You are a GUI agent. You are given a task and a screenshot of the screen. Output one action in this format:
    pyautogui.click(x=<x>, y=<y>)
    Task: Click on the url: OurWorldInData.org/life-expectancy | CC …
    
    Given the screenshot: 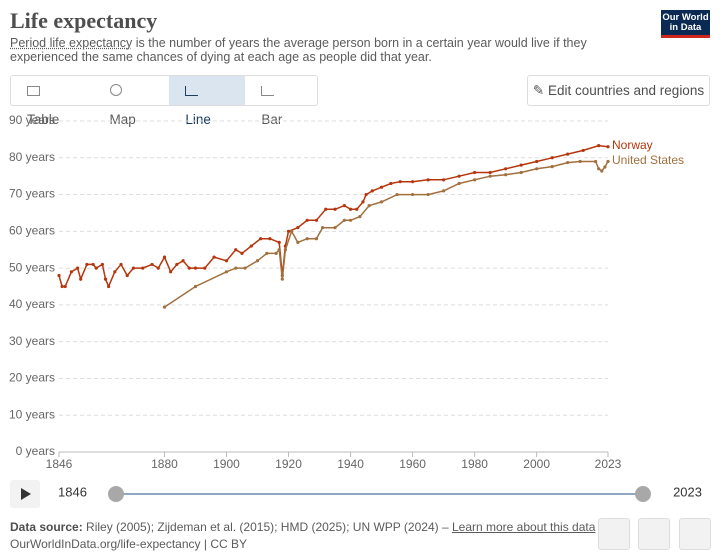 What is the action you would take?
    pyautogui.click(x=128, y=544)
    